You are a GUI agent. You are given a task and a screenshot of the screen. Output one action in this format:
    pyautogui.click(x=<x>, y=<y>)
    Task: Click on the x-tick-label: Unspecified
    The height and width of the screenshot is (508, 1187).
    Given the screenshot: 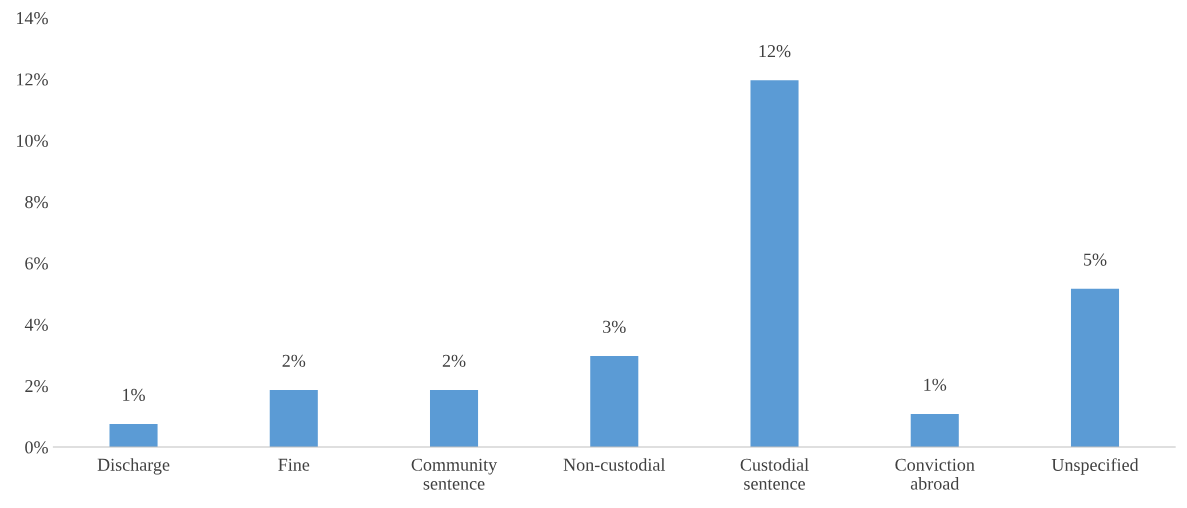 What is the action you would take?
    pyautogui.click(x=1095, y=466)
    